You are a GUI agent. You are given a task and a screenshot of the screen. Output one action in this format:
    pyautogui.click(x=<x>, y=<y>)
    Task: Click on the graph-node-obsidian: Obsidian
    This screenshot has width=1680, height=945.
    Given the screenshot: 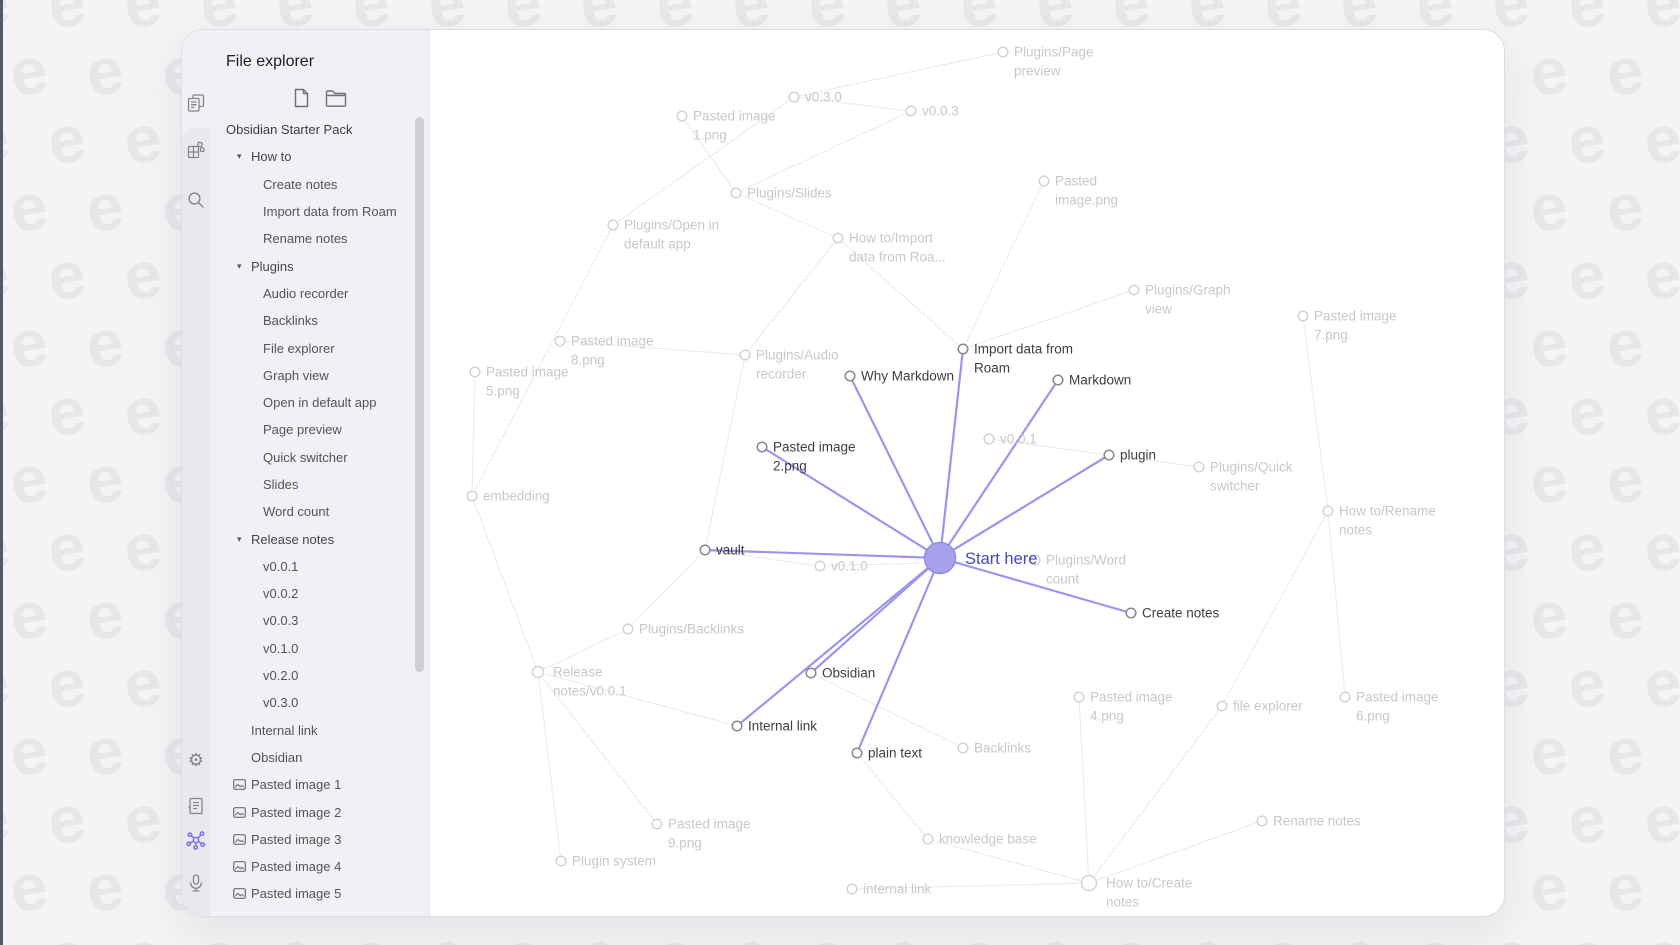 What is the action you would take?
    pyautogui.click(x=840, y=673)
    